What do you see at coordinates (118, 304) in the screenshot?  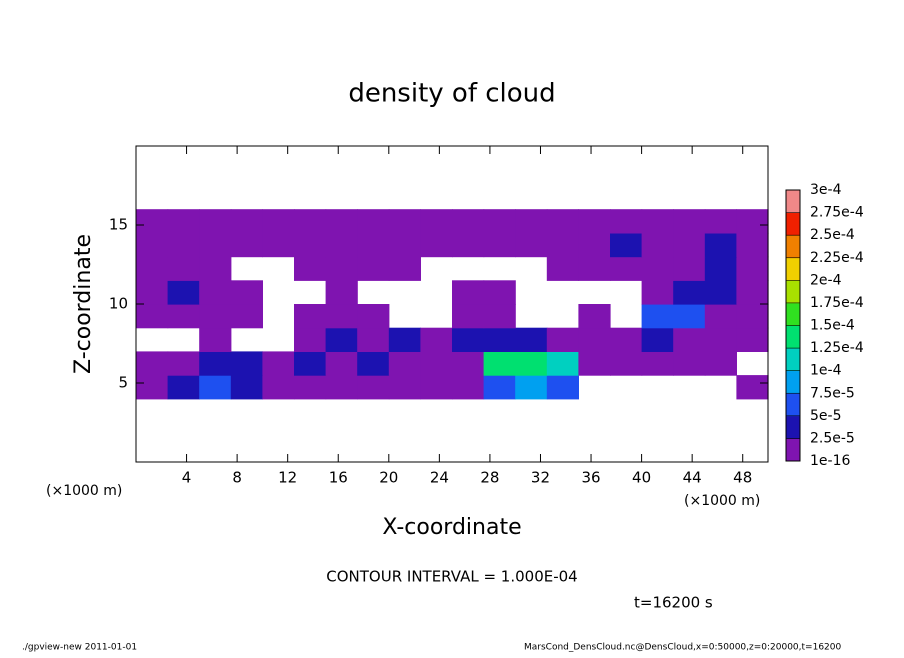 I see `y-tick-label: 10` at bounding box center [118, 304].